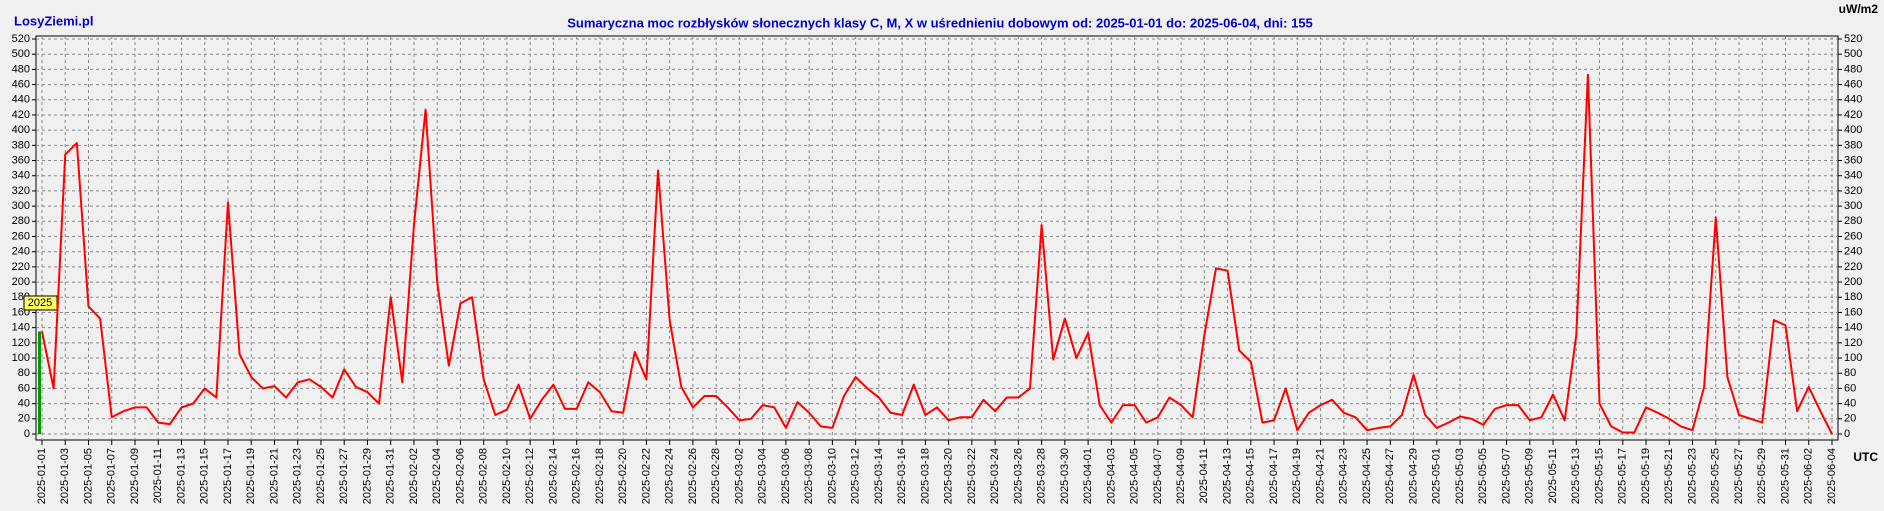 This screenshot has height=511, width=1884. What do you see at coordinates (88, 476) in the screenshot?
I see `x-tick-label: 2025-01-05` at bounding box center [88, 476].